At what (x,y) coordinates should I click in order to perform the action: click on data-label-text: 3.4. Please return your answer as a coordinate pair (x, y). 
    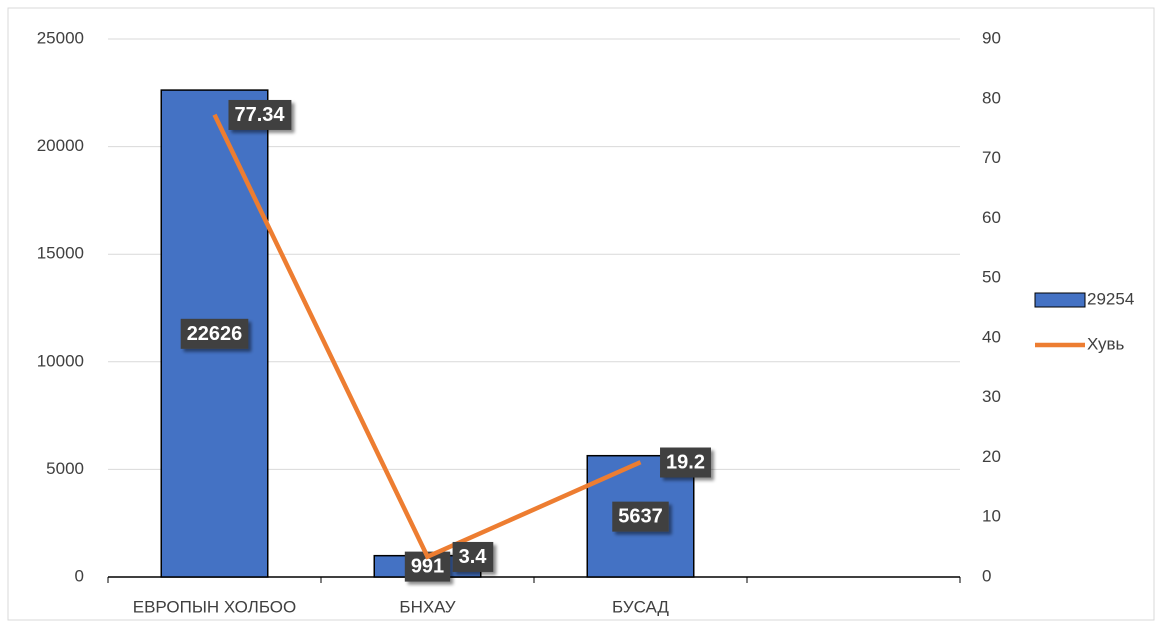
    Looking at the image, I should click on (473, 557).